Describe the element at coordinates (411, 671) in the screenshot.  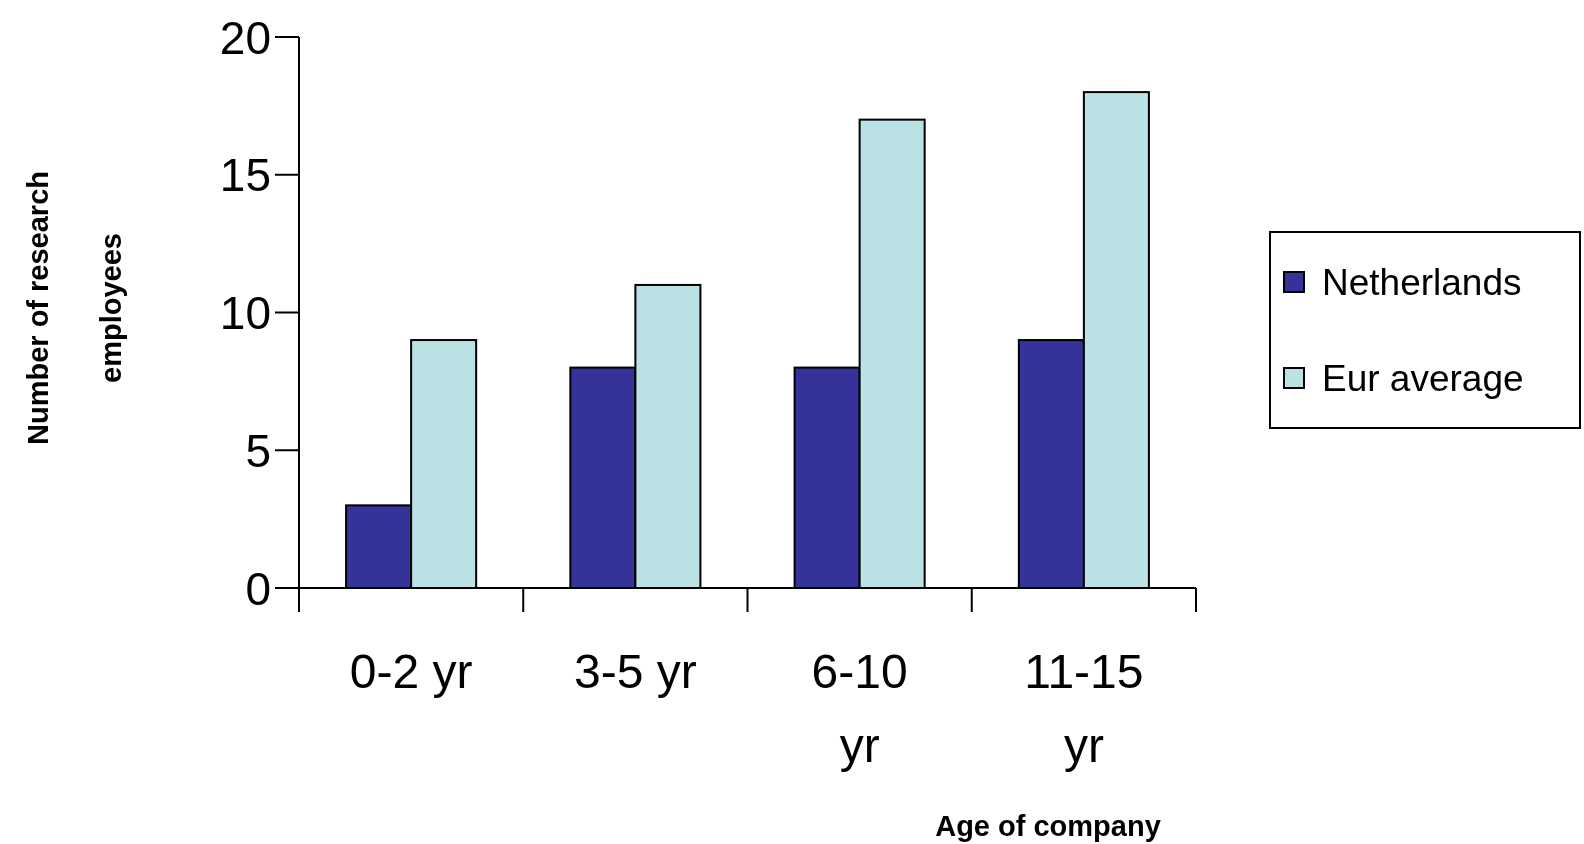
I see `x-tick-label: 0-2 yr` at that location.